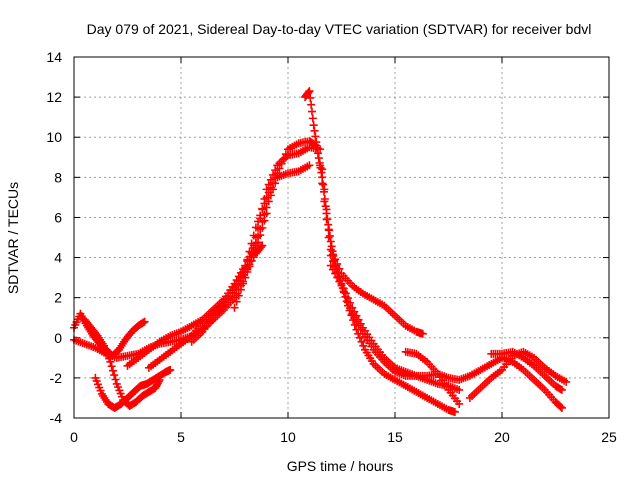  I want to click on x-tick-labels: 0 5 10 15 20 25, so click(343, 437).